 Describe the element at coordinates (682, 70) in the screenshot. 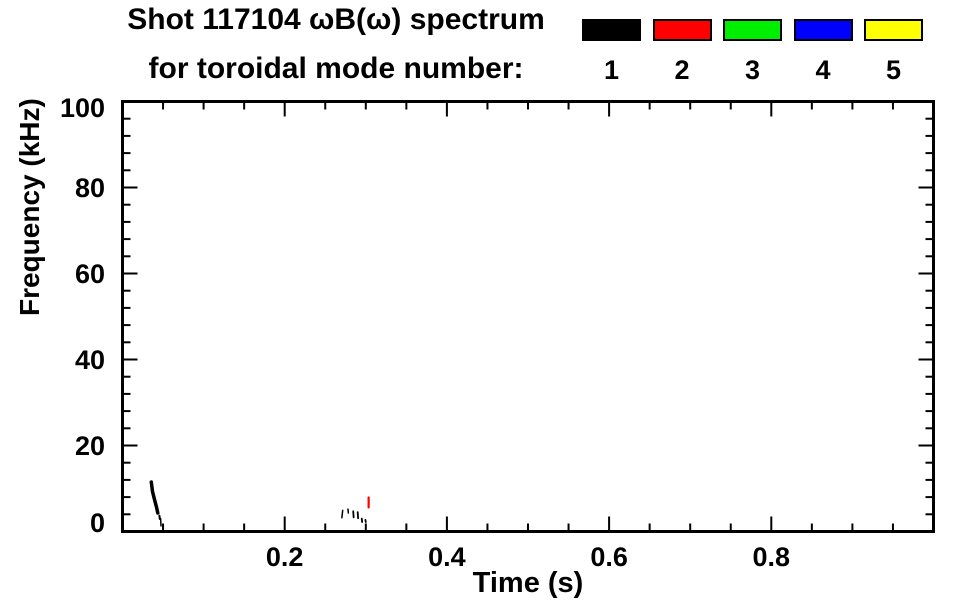

I see `legend-label-mode-2: 2` at that location.